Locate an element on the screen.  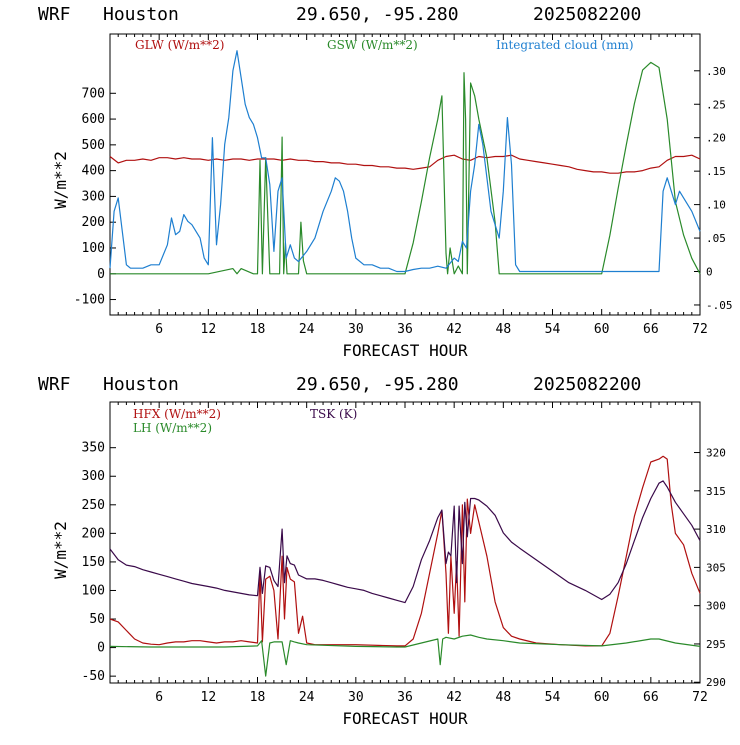
right-tick-label: 295 is located at coordinates (716, 644).